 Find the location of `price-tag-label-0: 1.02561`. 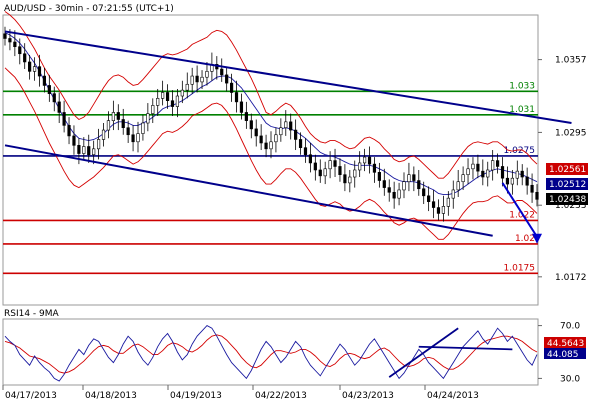

price-tag-label-0: 1.02561 is located at coordinates (567, 170).